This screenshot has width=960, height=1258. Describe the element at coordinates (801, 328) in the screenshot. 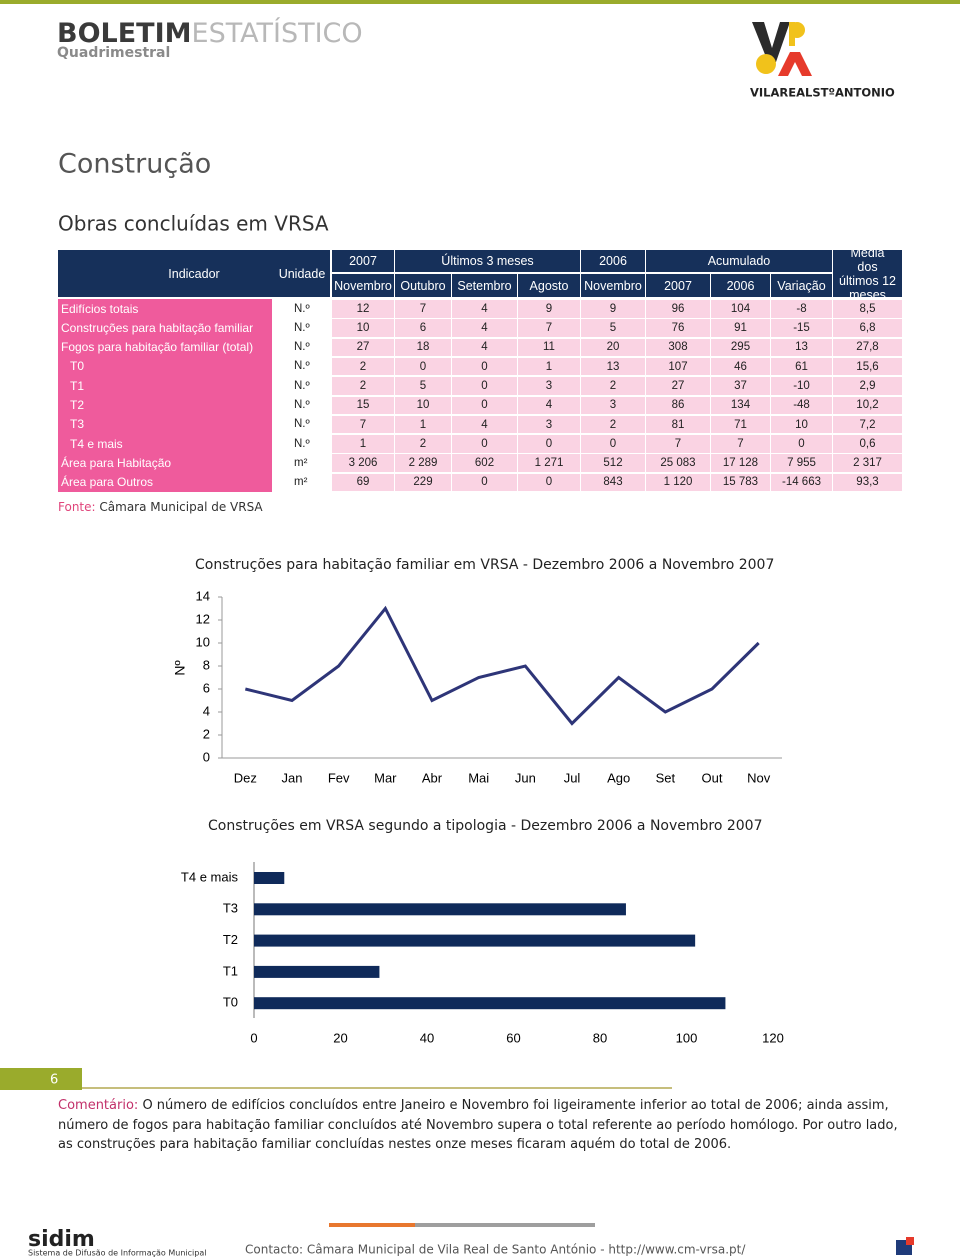

I see `data-cell: -15` at that location.